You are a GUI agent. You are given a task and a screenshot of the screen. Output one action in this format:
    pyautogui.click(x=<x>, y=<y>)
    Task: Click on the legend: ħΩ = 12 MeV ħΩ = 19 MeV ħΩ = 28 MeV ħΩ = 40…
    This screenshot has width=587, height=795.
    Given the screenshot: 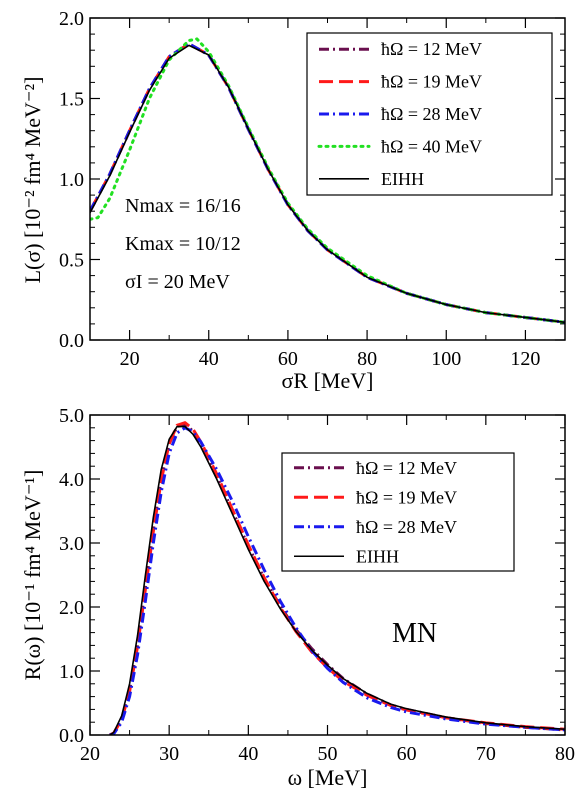 What is the action you would take?
    pyautogui.click(x=429, y=114)
    